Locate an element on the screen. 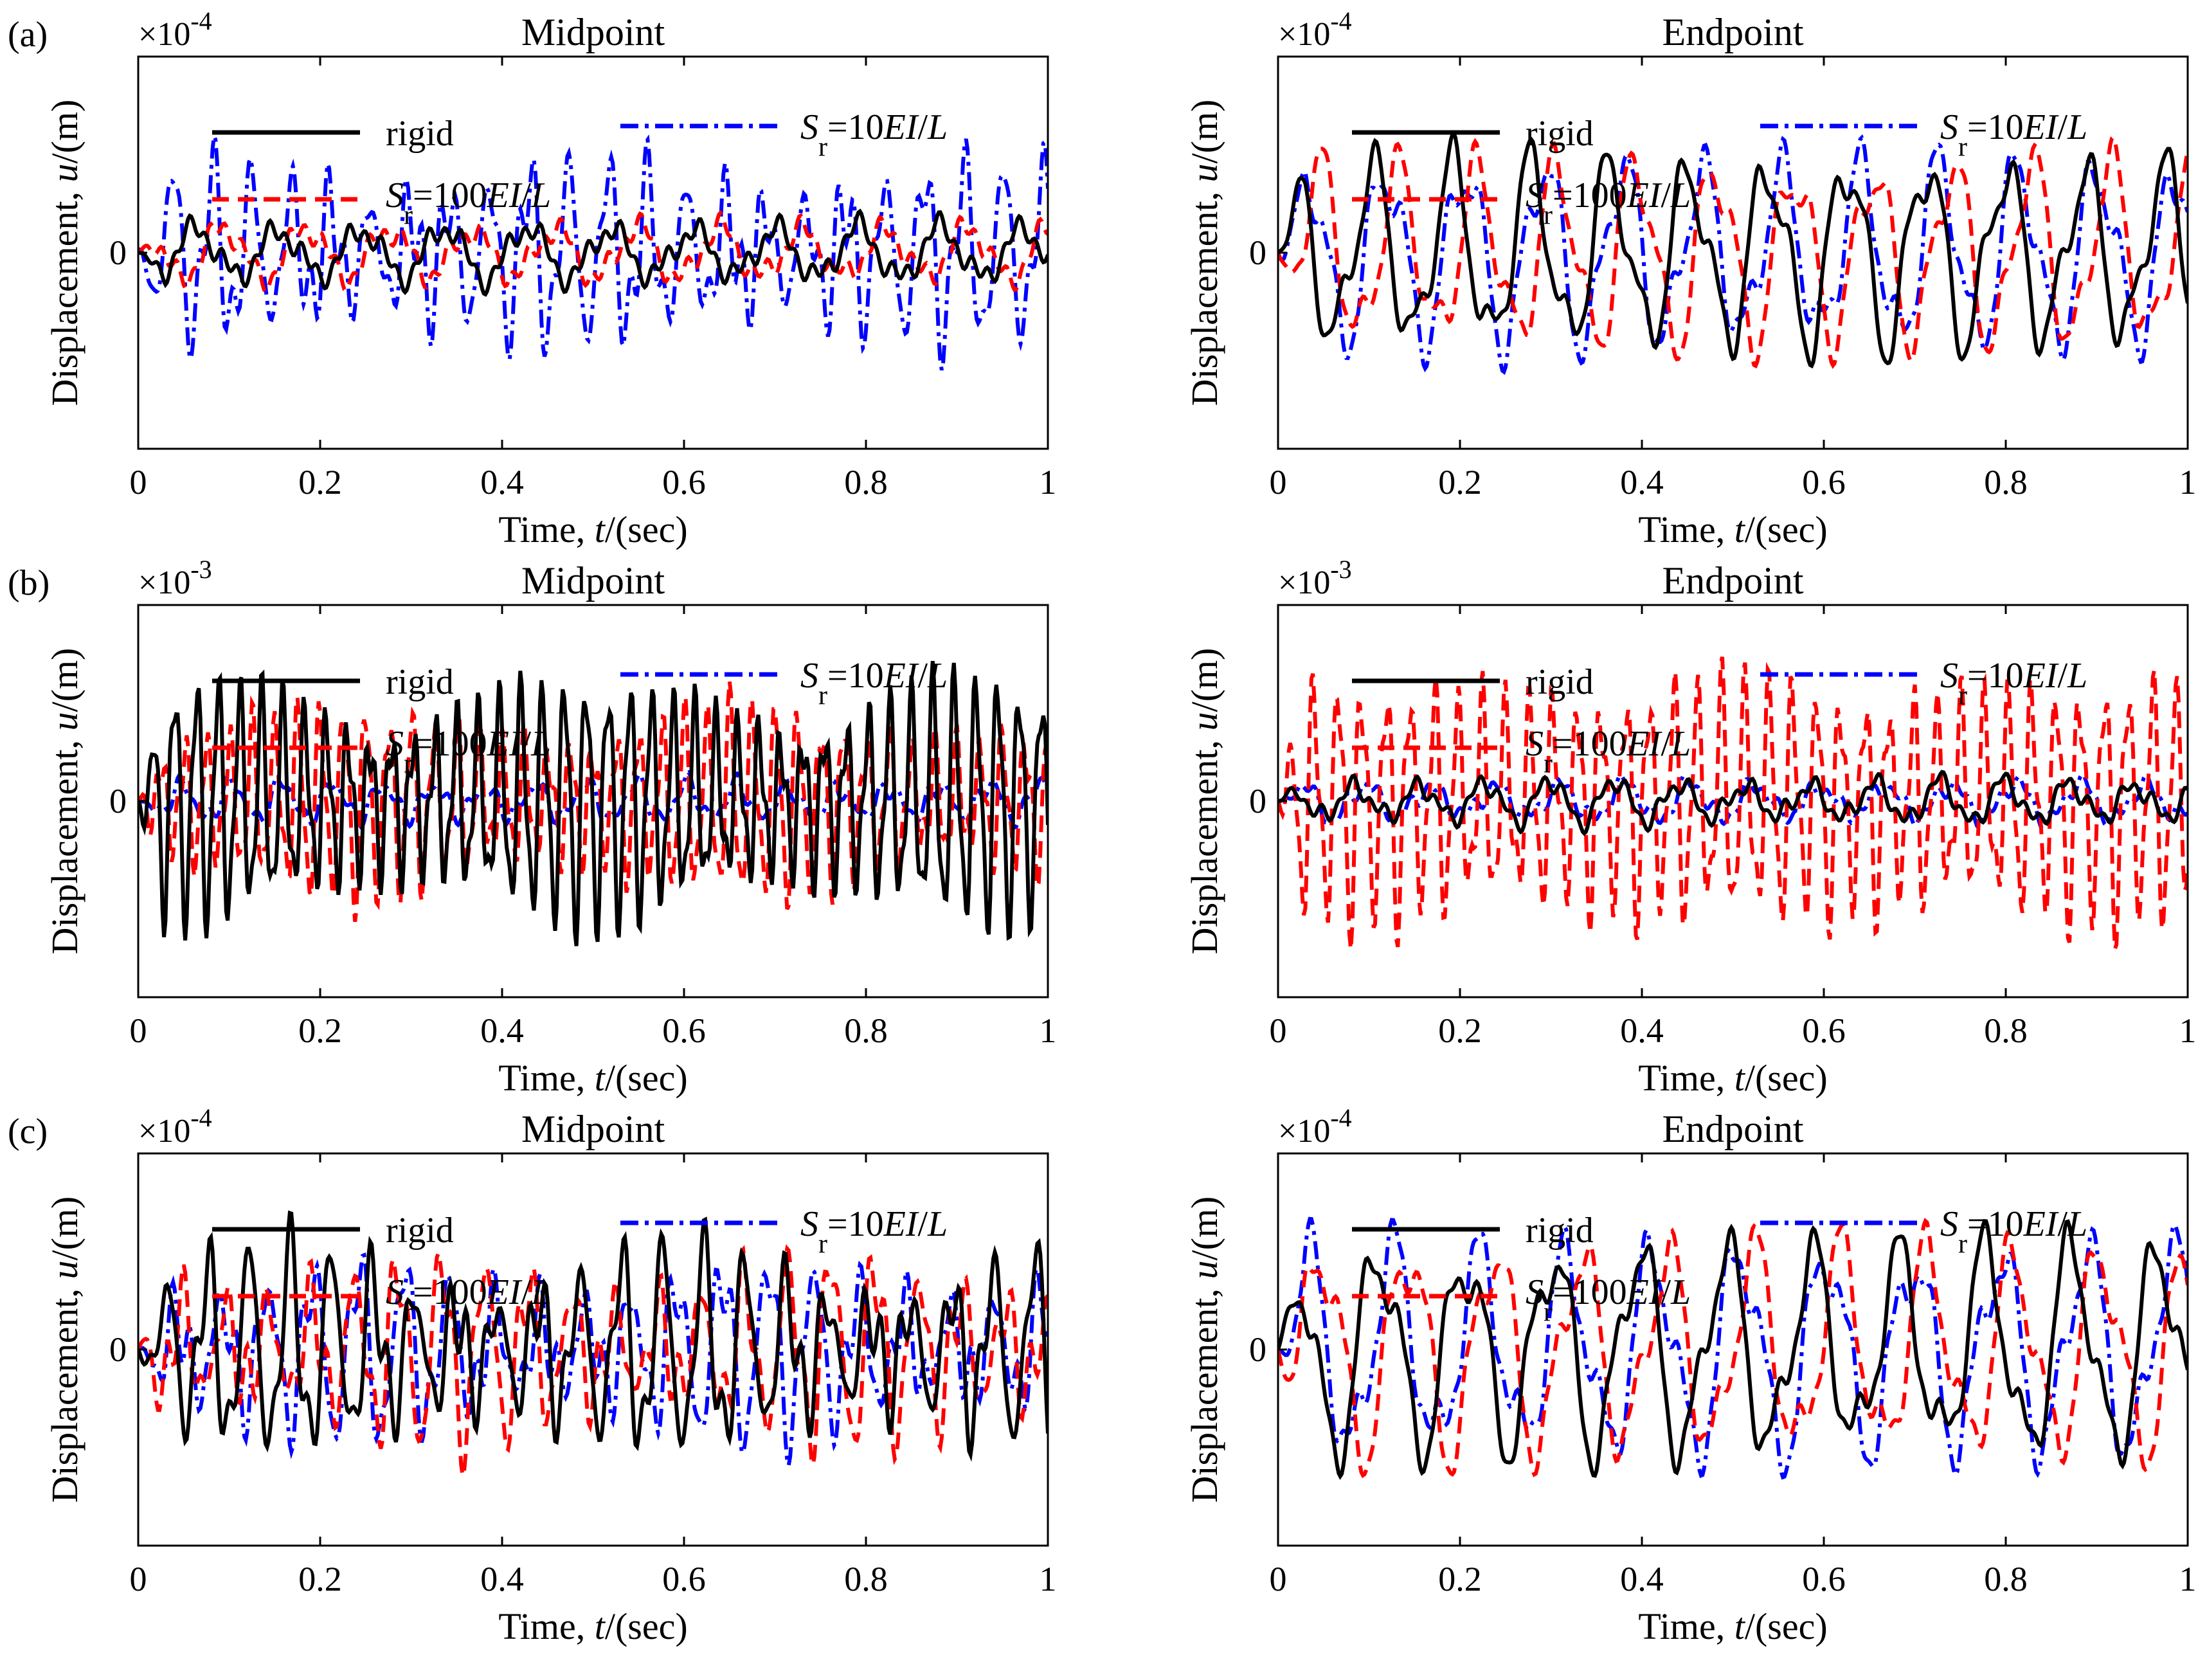 This screenshot has width=2207, height=1680. chart-4-exponent: ×10⁻³ is located at coordinates (1315, 578).